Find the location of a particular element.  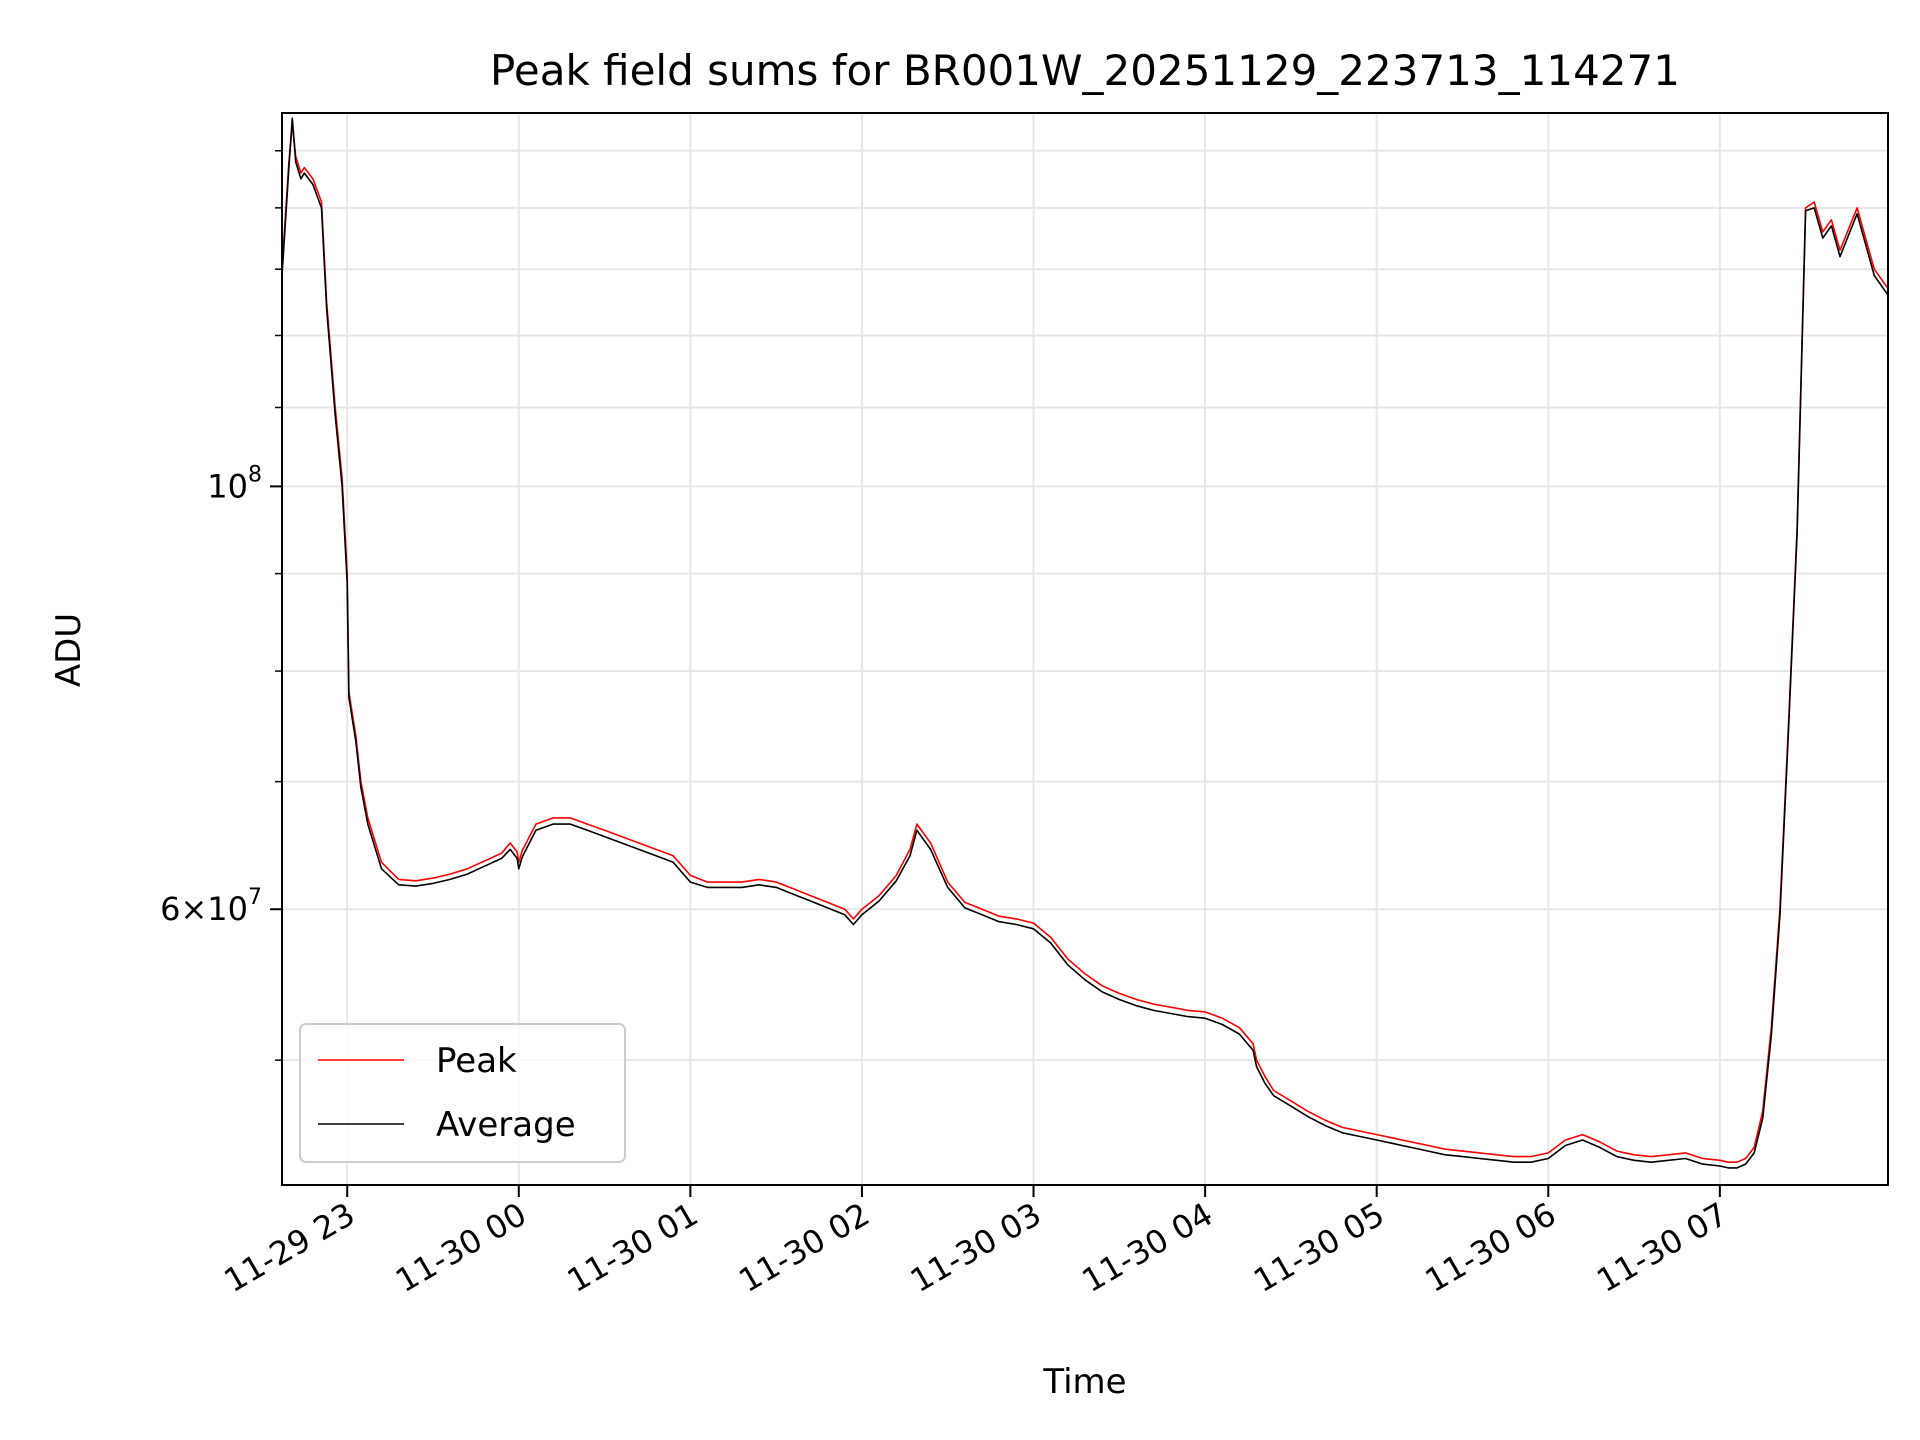

legend-box is located at coordinates (462, 1093).